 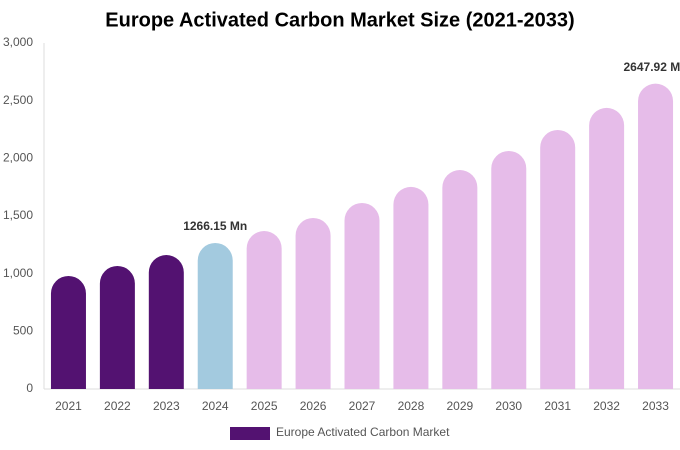 I want to click on x-tick-label: 2026, so click(x=313, y=406).